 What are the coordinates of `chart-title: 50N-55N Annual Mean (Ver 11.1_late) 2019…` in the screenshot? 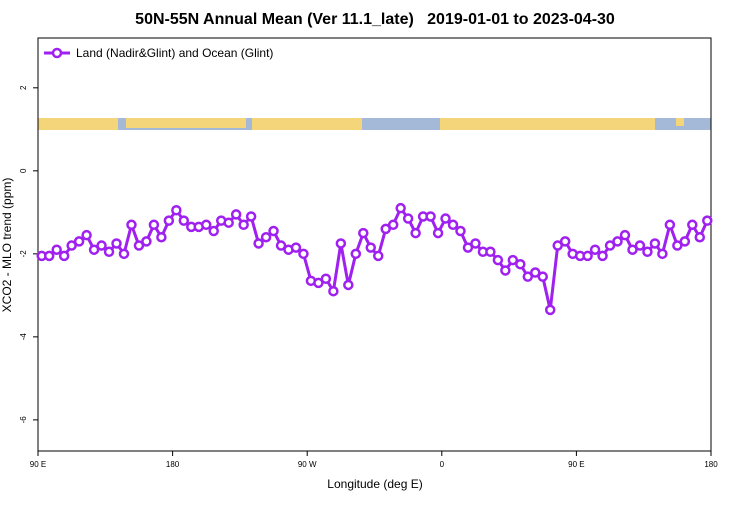 It's located at (375, 19).